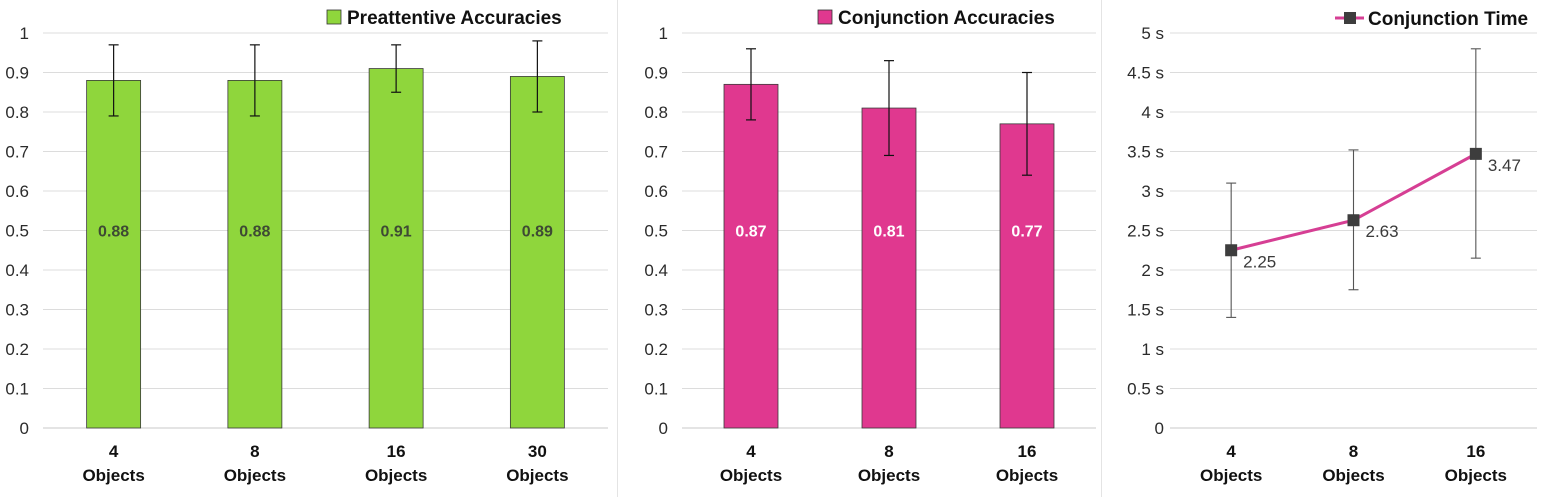 The image size is (1543, 497). I want to click on data-label: 3.47, so click(1504, 165).